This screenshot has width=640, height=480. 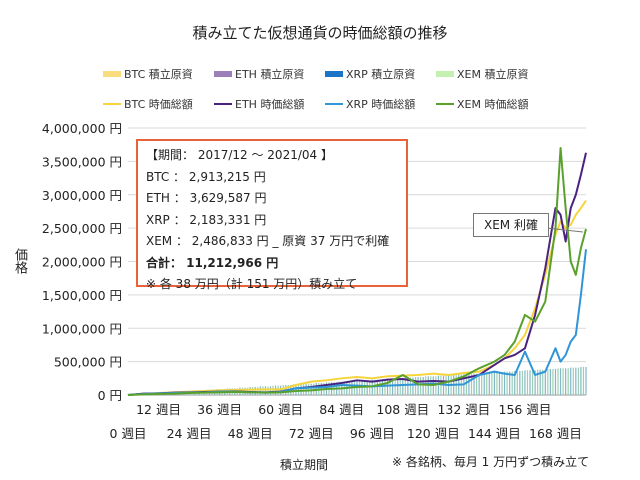 I want to click on grand-total: 合計： 11,212,966 円, so click(x=212, y=262).